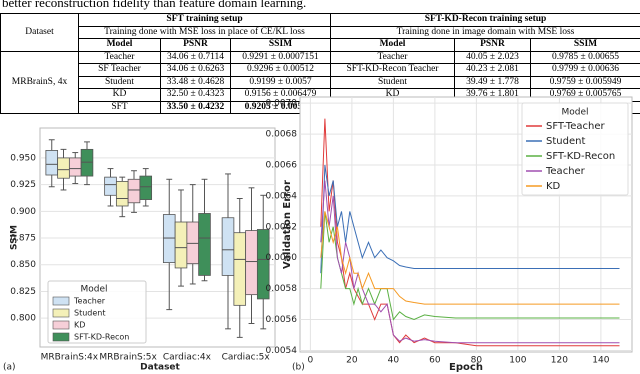 Image resolution: width=640 pixels, height=374 pixels. Describe the element at coordinates (23, 319) in the screenshot. I see `y-tick-label: 0.800` at that location.